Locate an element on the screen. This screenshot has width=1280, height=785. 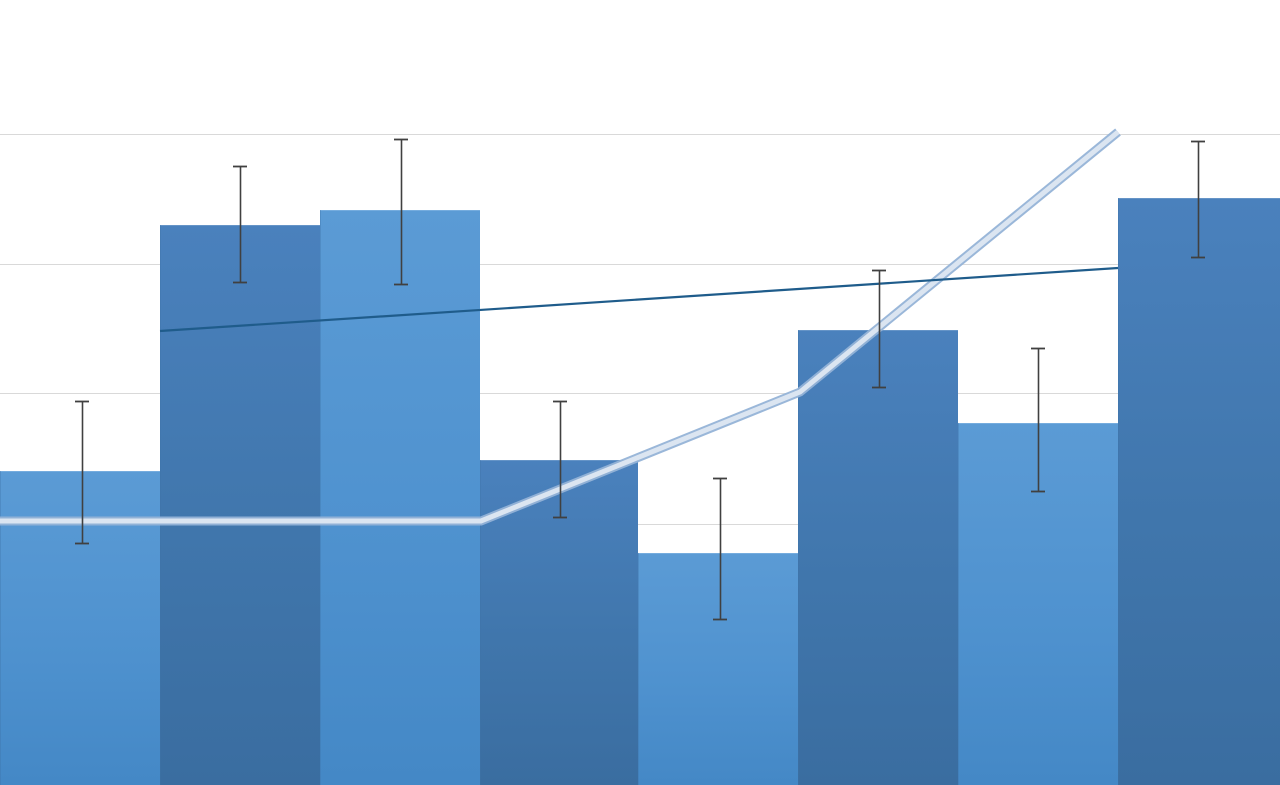
trend-line-series is located at coordinates (639, 299).